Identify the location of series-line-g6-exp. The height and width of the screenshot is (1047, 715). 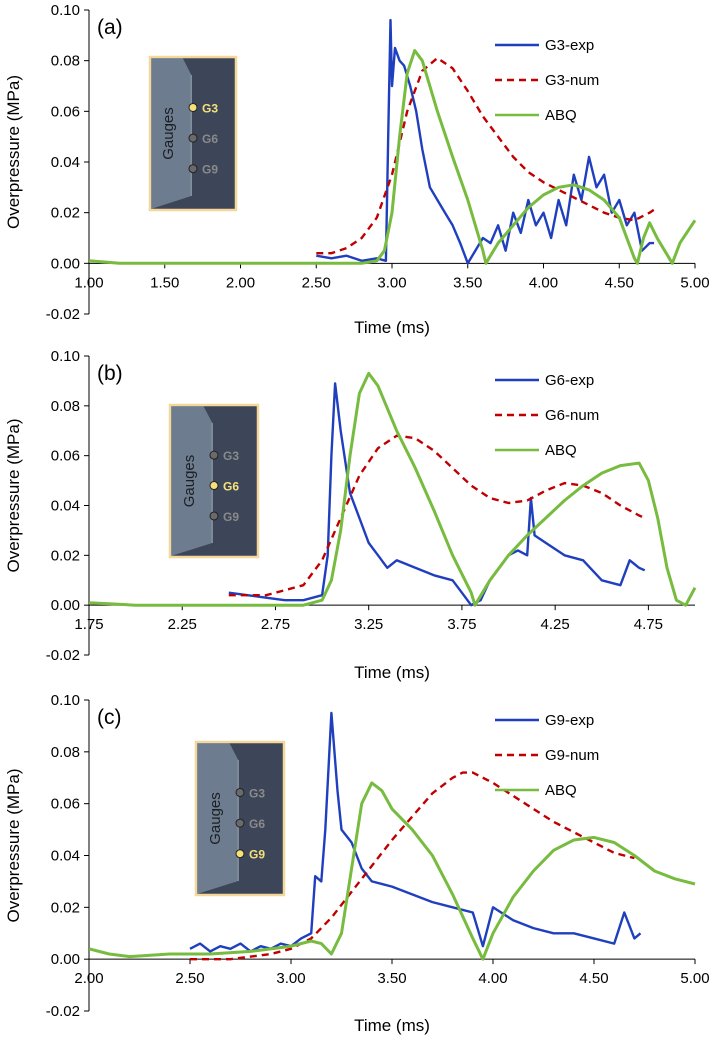
(437, 494).